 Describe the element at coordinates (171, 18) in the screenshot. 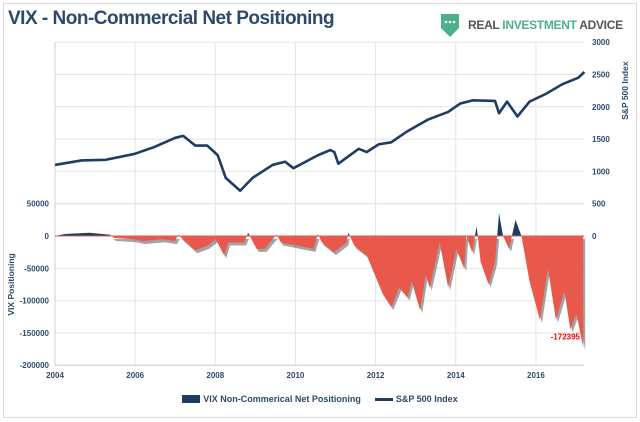

I see `chart-title: VIX - Non-Commercial Net Positioning` at that location.